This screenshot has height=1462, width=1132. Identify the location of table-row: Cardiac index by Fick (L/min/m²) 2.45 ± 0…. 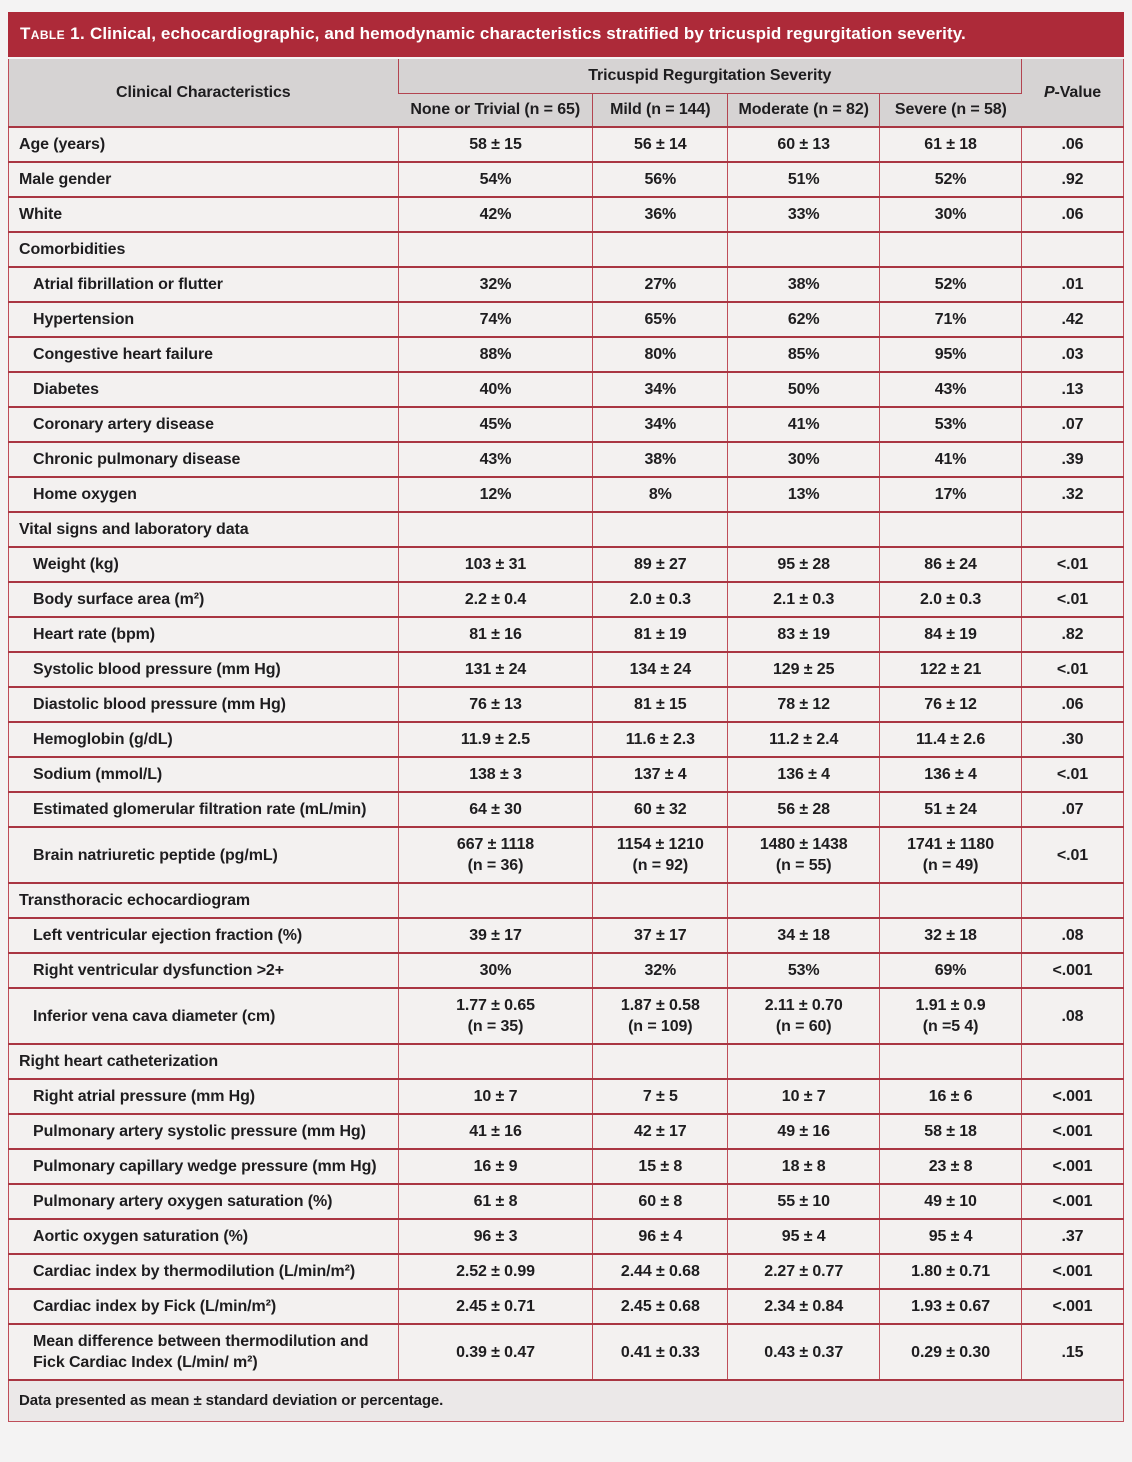
(566, 1306).